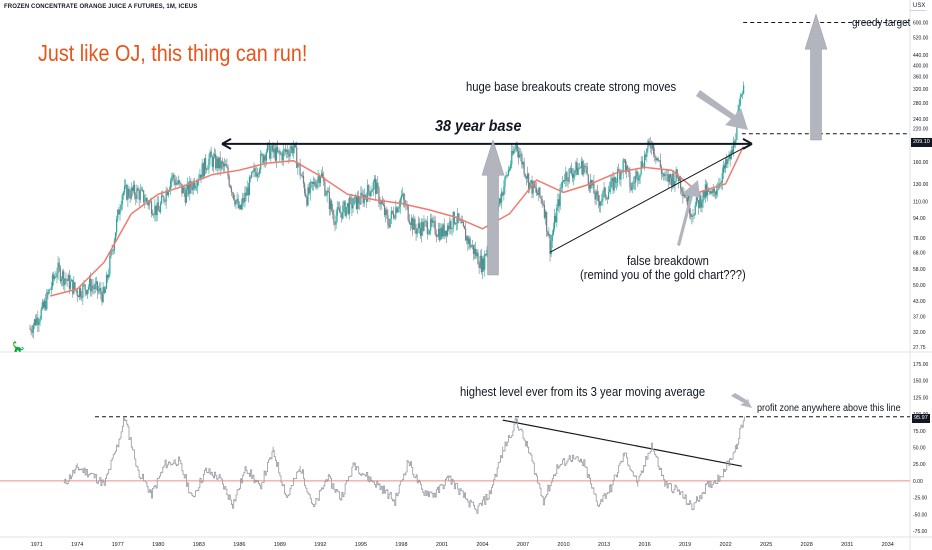 Image resolution: width=932 pixels, height=550 pixels. What do you see at coordinates (563, 545) in the screenshot?
I see `time-tick-label: 2010` at bounding box center [563, 545].